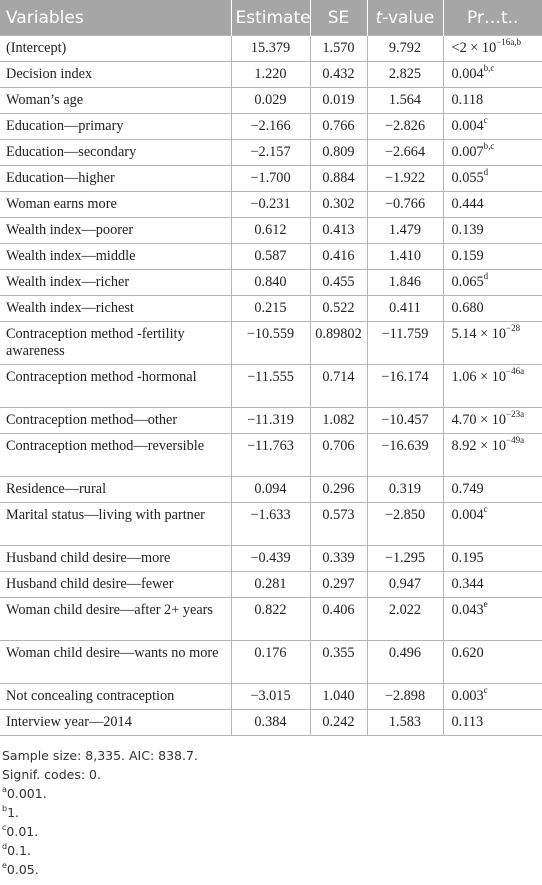  Describe the element at coordinates (479, 446) in the screenshot. I see `p-value-text: 8.92 × 10` at that location.